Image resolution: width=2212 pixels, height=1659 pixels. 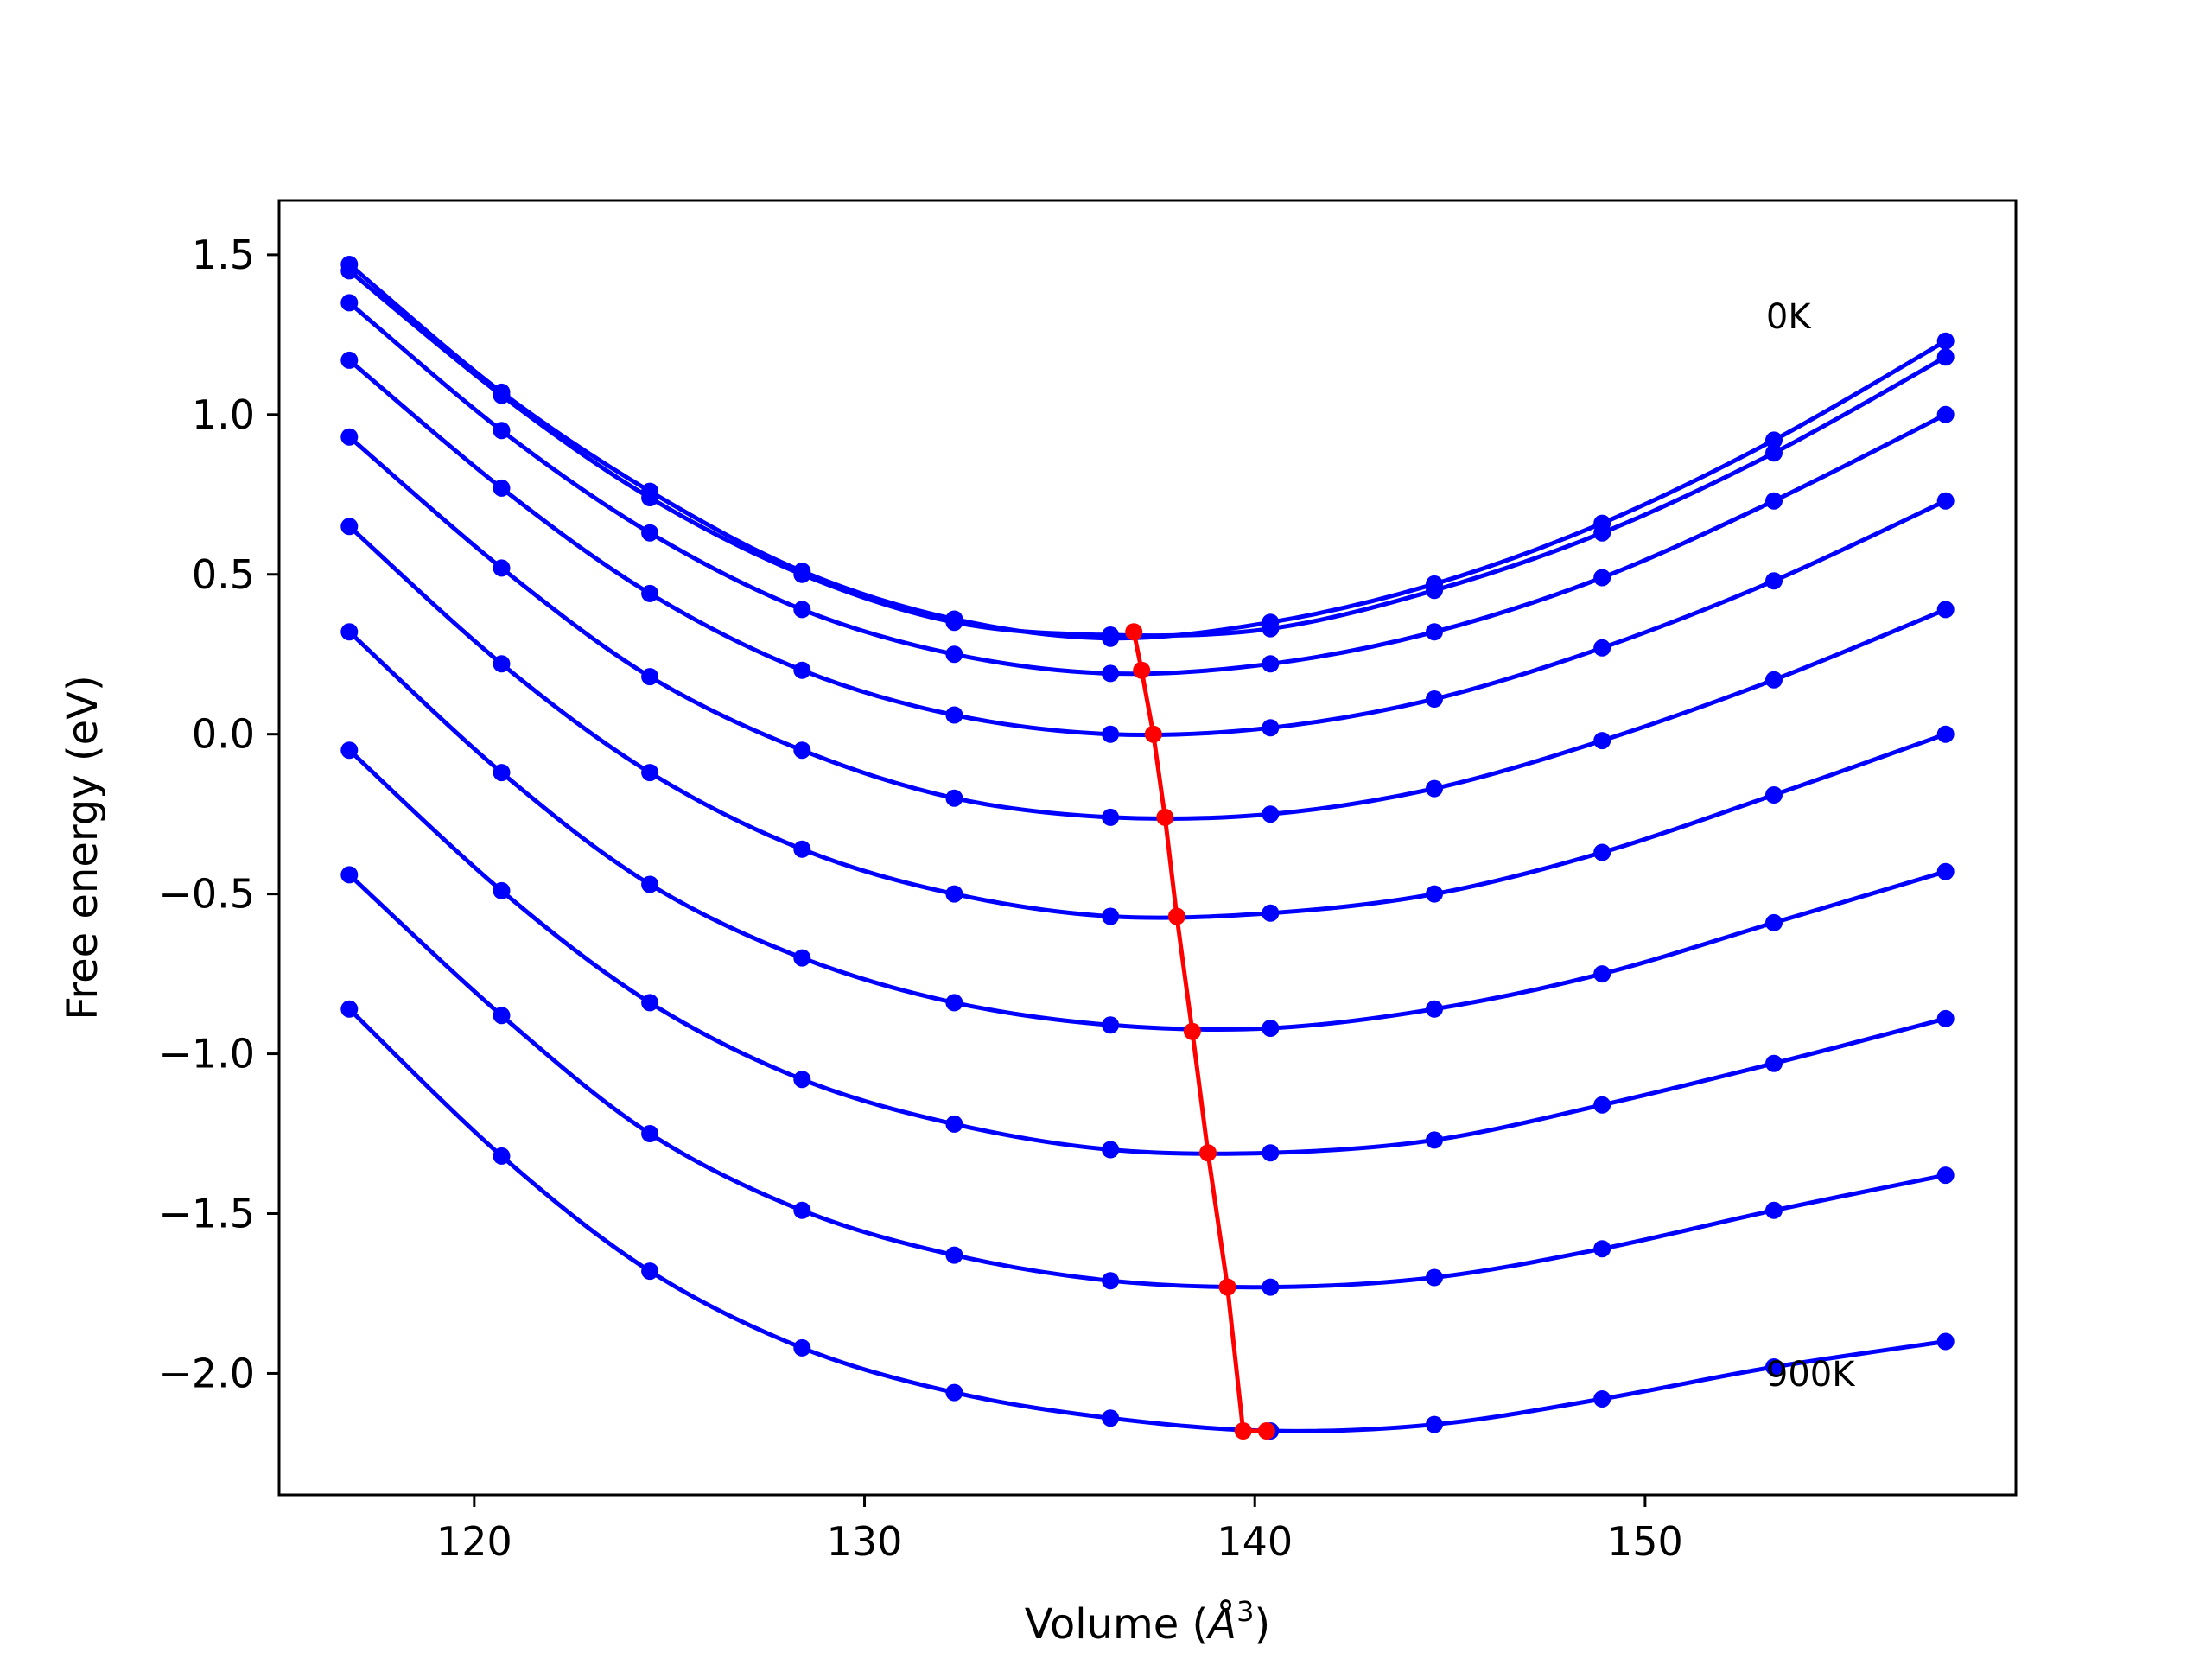 What do you see at coordinates (1255, 1541) in the screenshot?
I see `x-tick-label-2: 140` at bounding box center [1255, 1541].